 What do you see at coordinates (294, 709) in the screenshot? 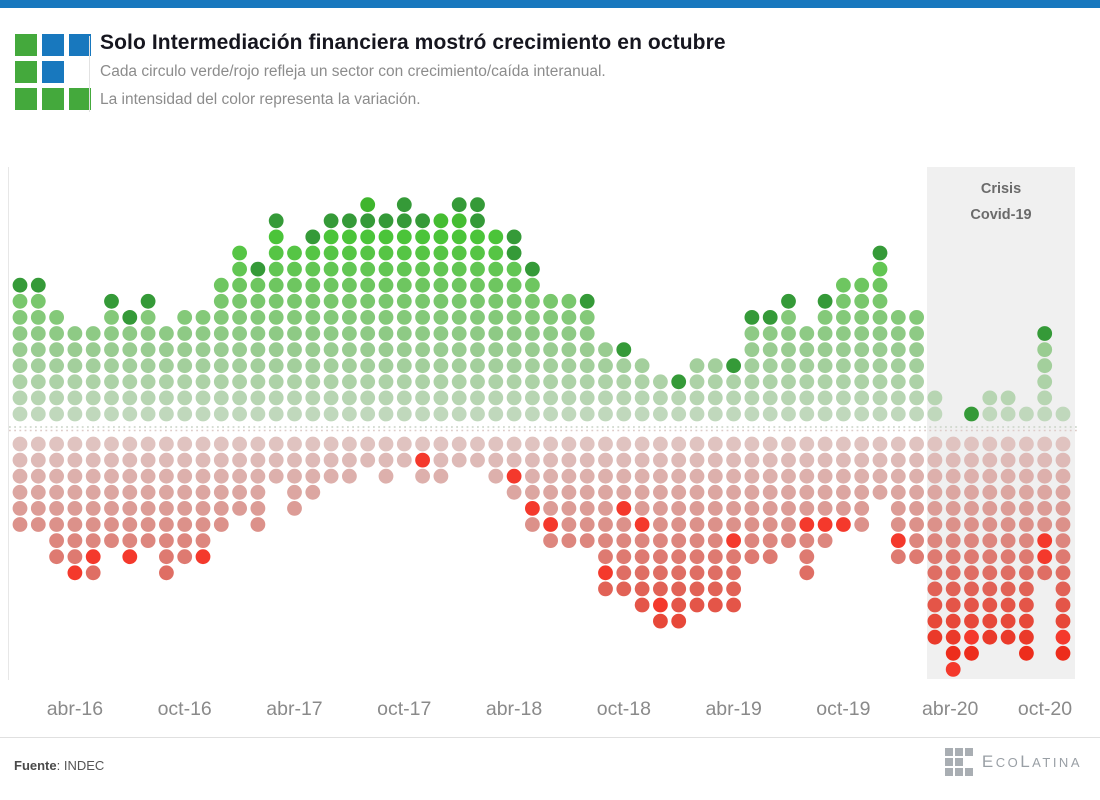
I see `x-tick-label: abr-17` at bounding box center [294, 709].